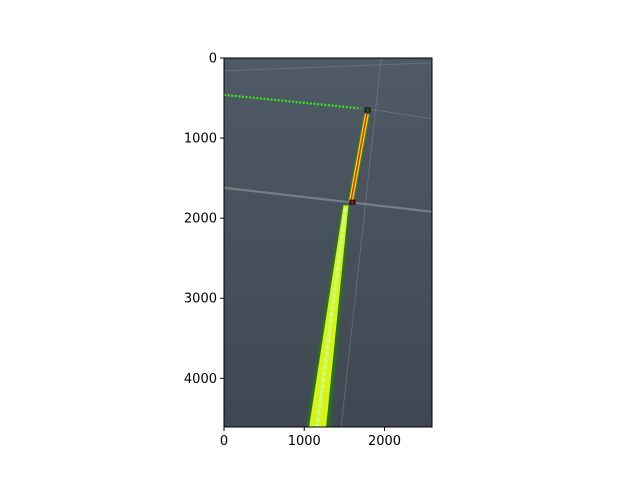 The height and width of the screenshot is (480, 640). What do you see at coordinates (292, 101) in the screenshot?
I see `horizontal-green-dotted-line` at bounding box center [292, 101].